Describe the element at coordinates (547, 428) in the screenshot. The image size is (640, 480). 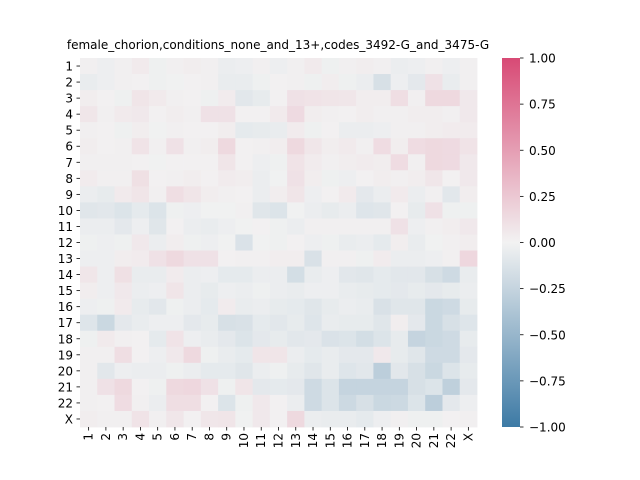
I see `colorbar-tick-label: −1.00` at that location.